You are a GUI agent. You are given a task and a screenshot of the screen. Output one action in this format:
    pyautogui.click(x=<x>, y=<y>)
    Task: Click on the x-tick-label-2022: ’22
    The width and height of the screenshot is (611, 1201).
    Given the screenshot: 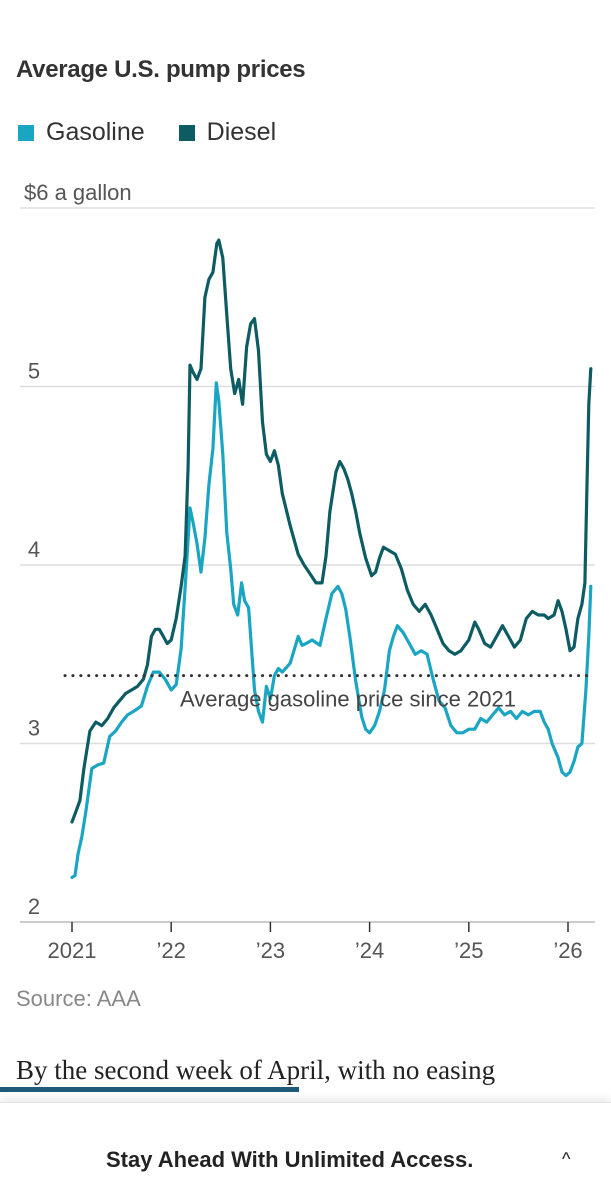 What is the action you would take?
    pyautogui.click(x=171, y=950)
    